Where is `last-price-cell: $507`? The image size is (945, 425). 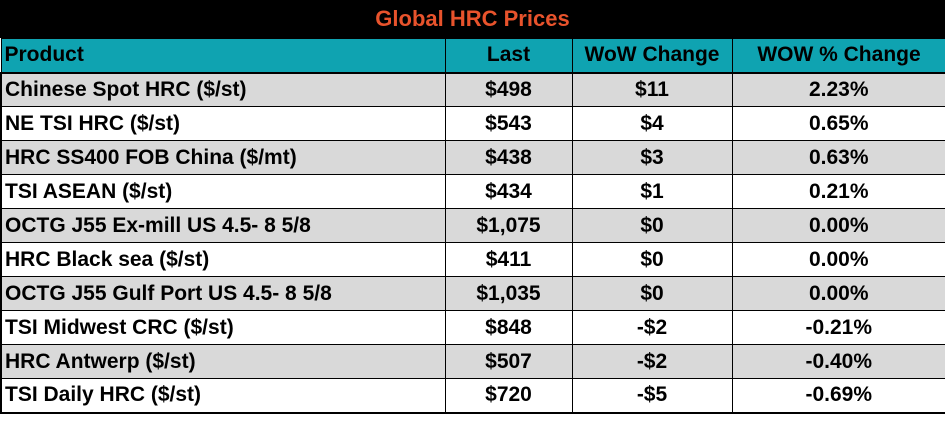 last-price-cell: $507 is located at coordinates (508, 361).